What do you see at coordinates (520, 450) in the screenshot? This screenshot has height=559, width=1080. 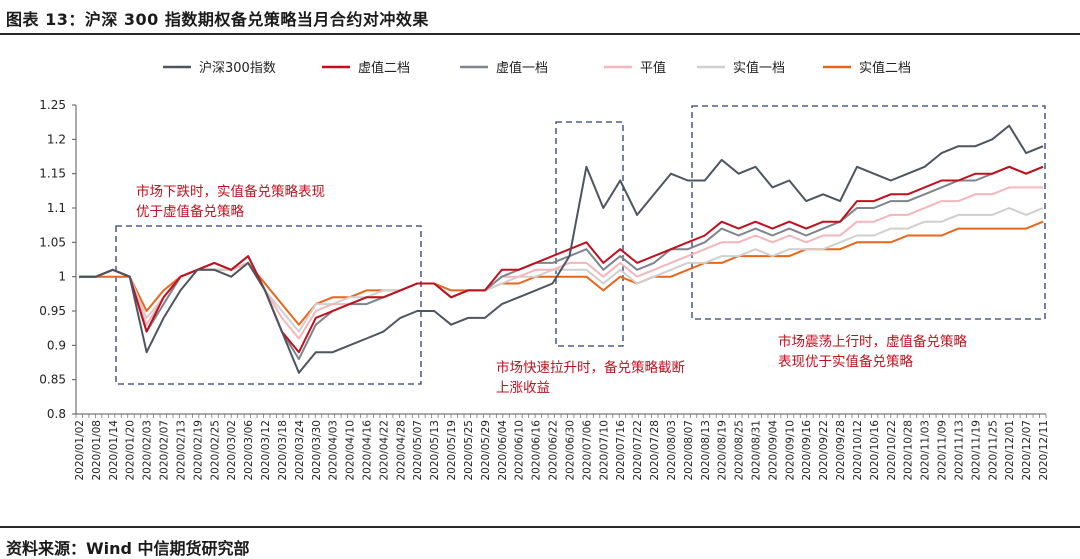 I see `x-tick-label: 2020/06/10` at bounding box center [520, 450].